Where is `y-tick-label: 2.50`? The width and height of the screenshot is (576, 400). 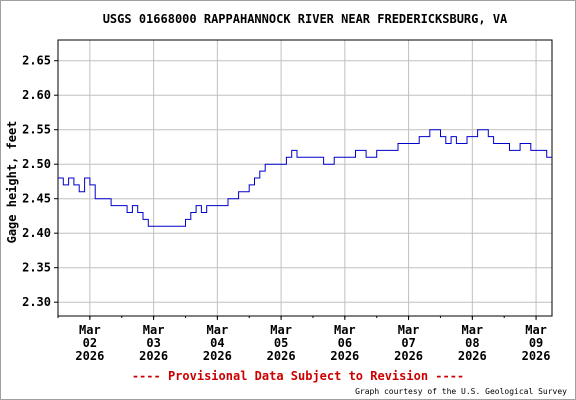 y-tick-label: 2.50 is located at coordinates (36, 164).